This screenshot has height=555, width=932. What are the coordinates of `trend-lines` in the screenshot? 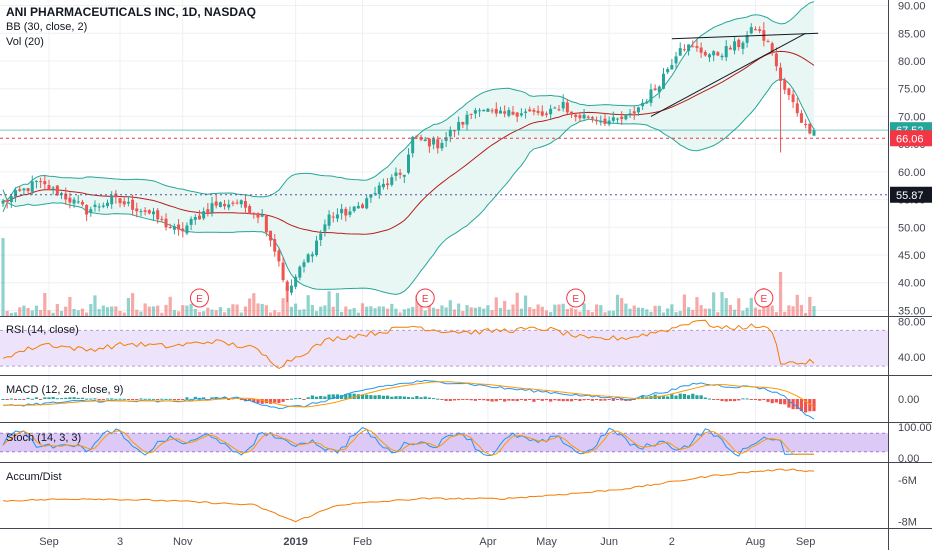 It's located at (734, 74).